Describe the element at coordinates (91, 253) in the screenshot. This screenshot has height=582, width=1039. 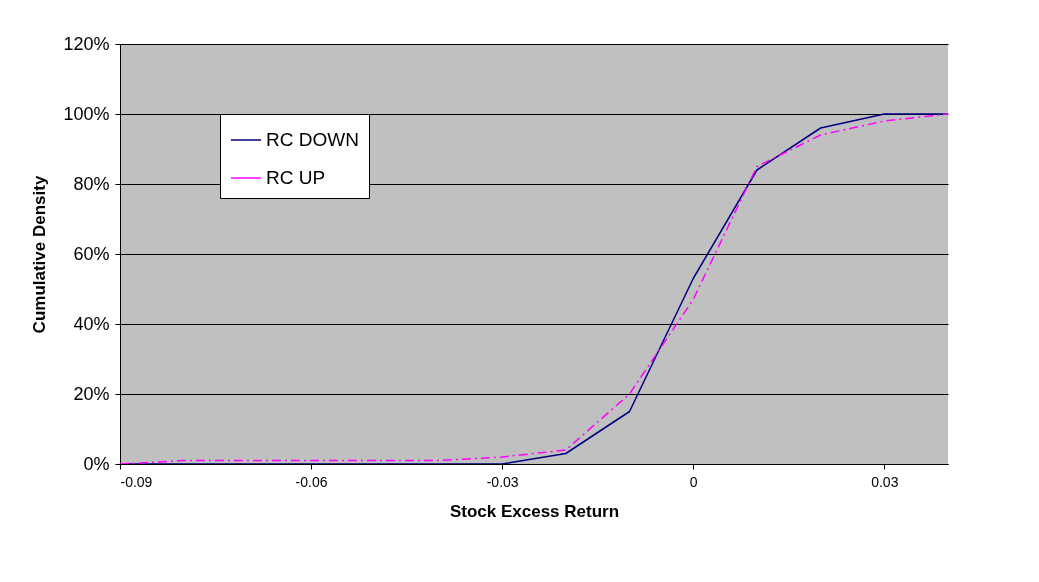
I see `y-tick-label: 60%` at that location.